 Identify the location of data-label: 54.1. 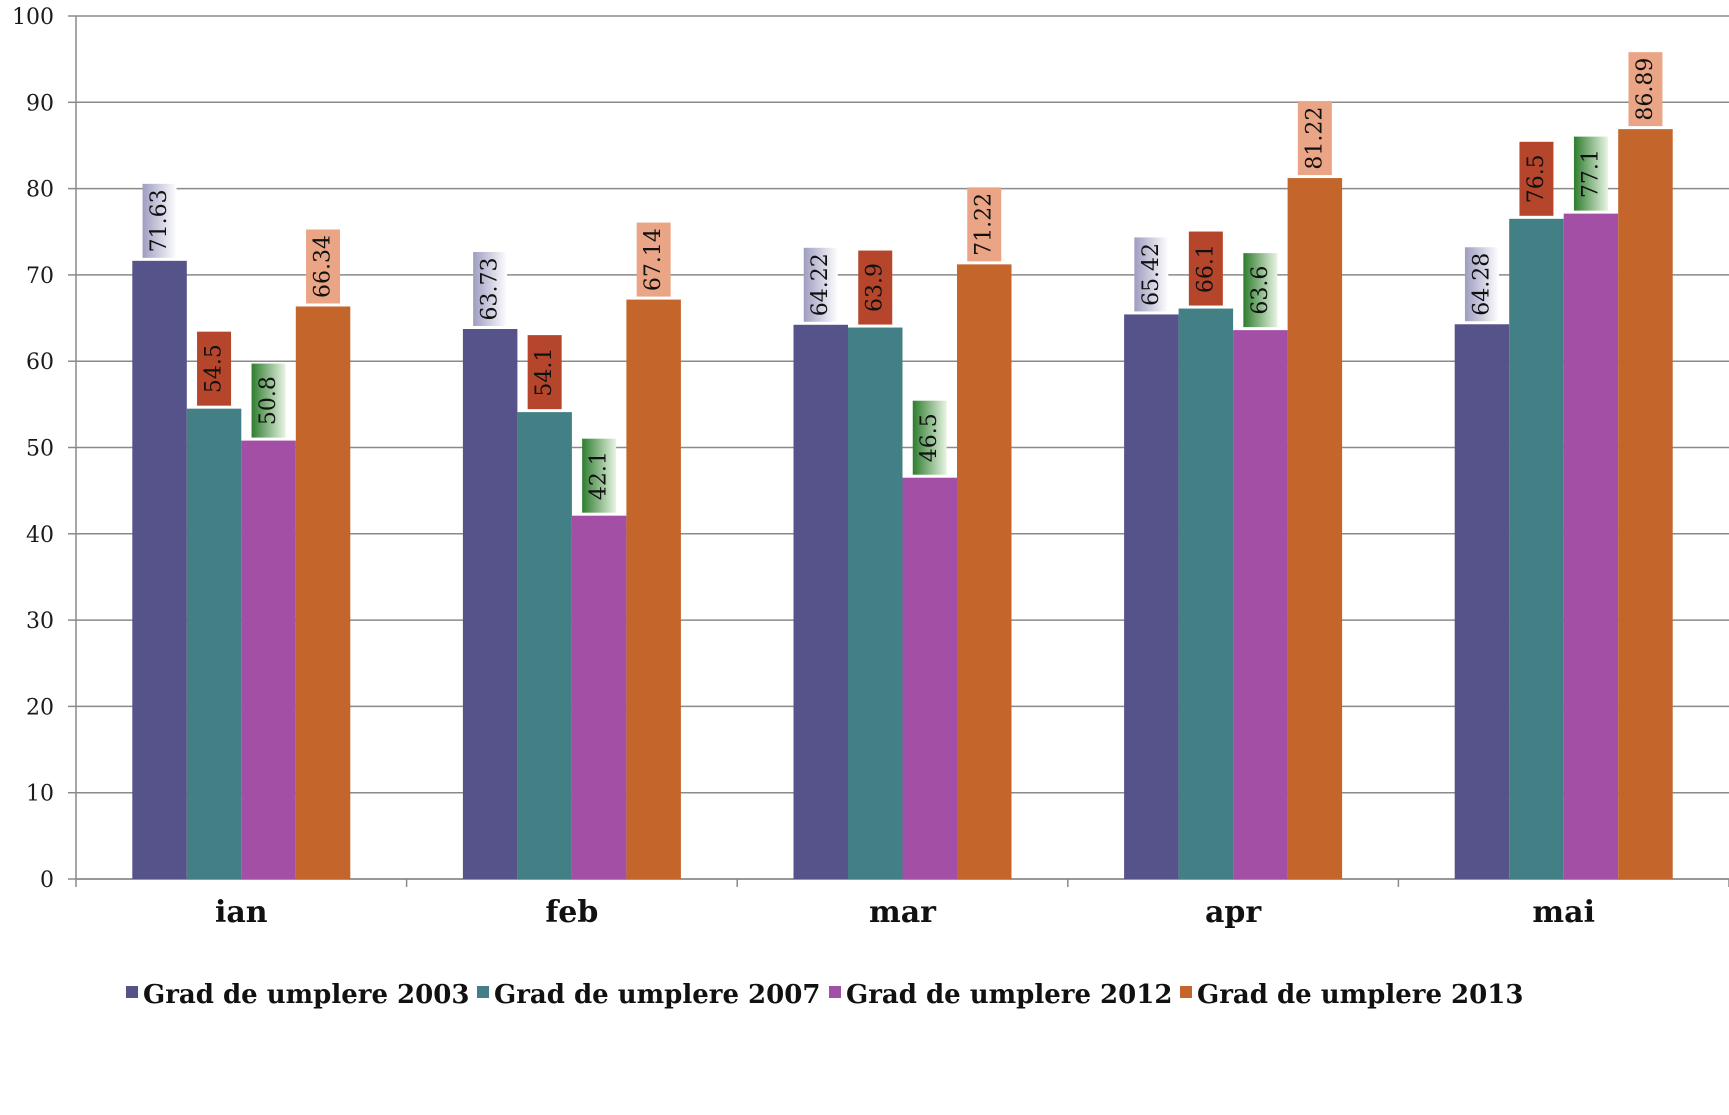
(544, 372).